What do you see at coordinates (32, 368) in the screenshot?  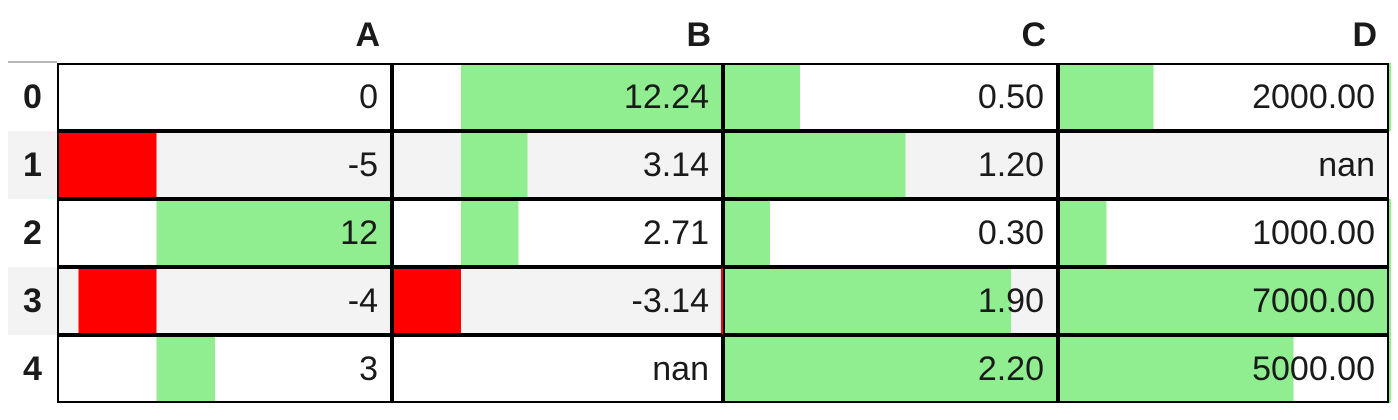 I see `row-header-4: 4` at bounding box center [32, 368].